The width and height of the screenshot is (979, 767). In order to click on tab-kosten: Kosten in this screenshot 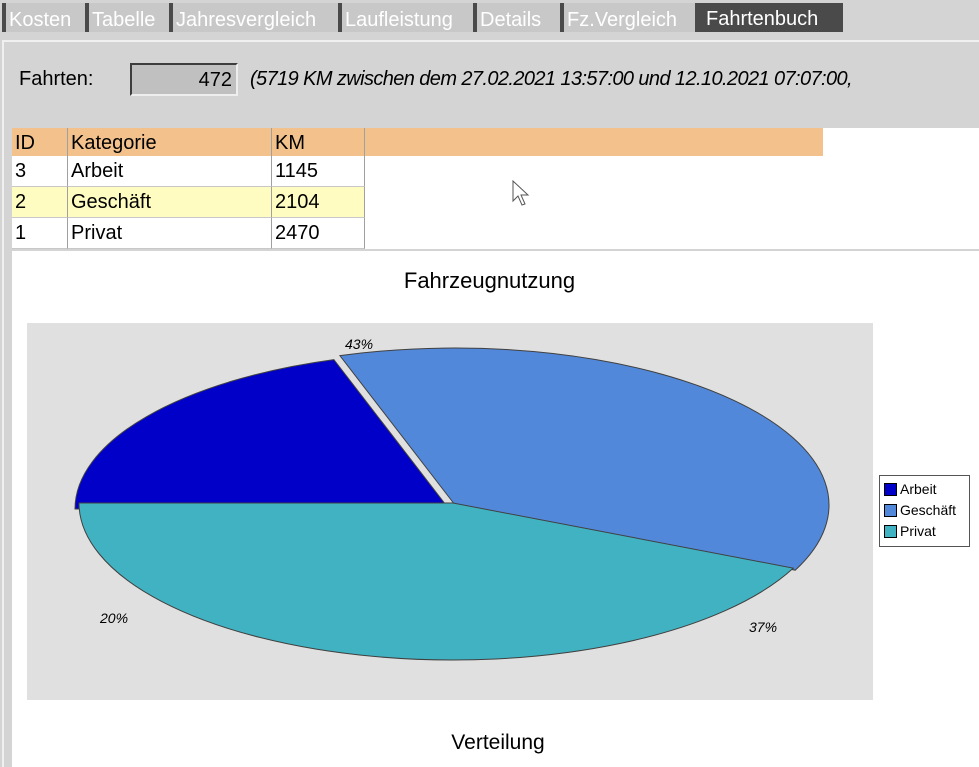, I will do `click(43, 17)`.